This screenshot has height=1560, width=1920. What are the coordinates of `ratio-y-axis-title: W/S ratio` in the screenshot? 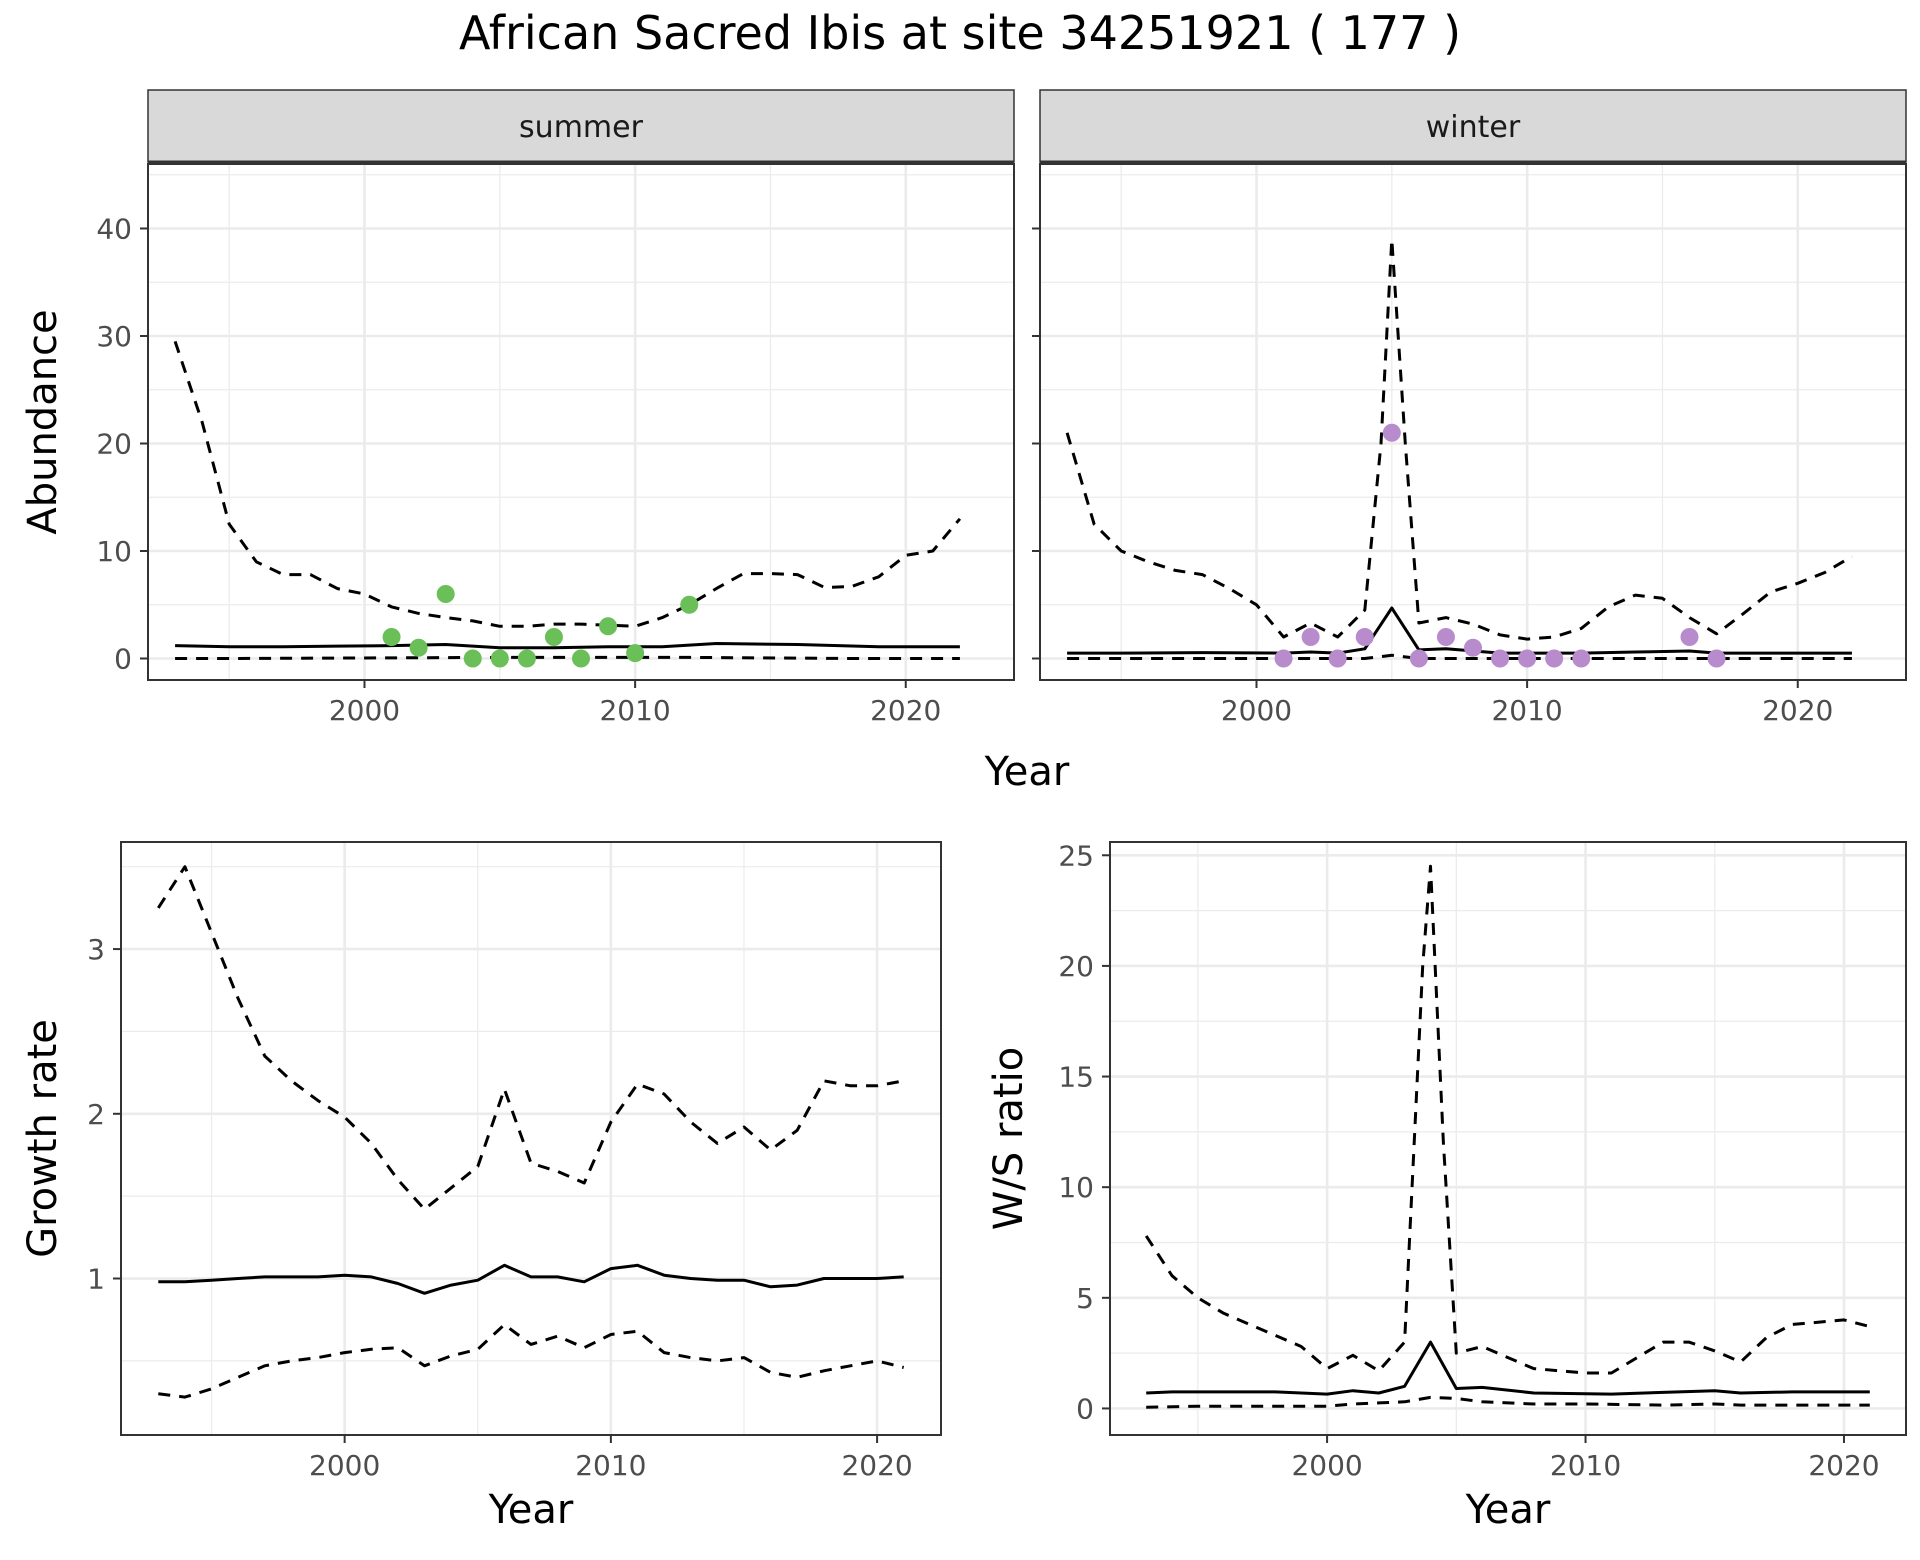 It's located at (1009, 1138).